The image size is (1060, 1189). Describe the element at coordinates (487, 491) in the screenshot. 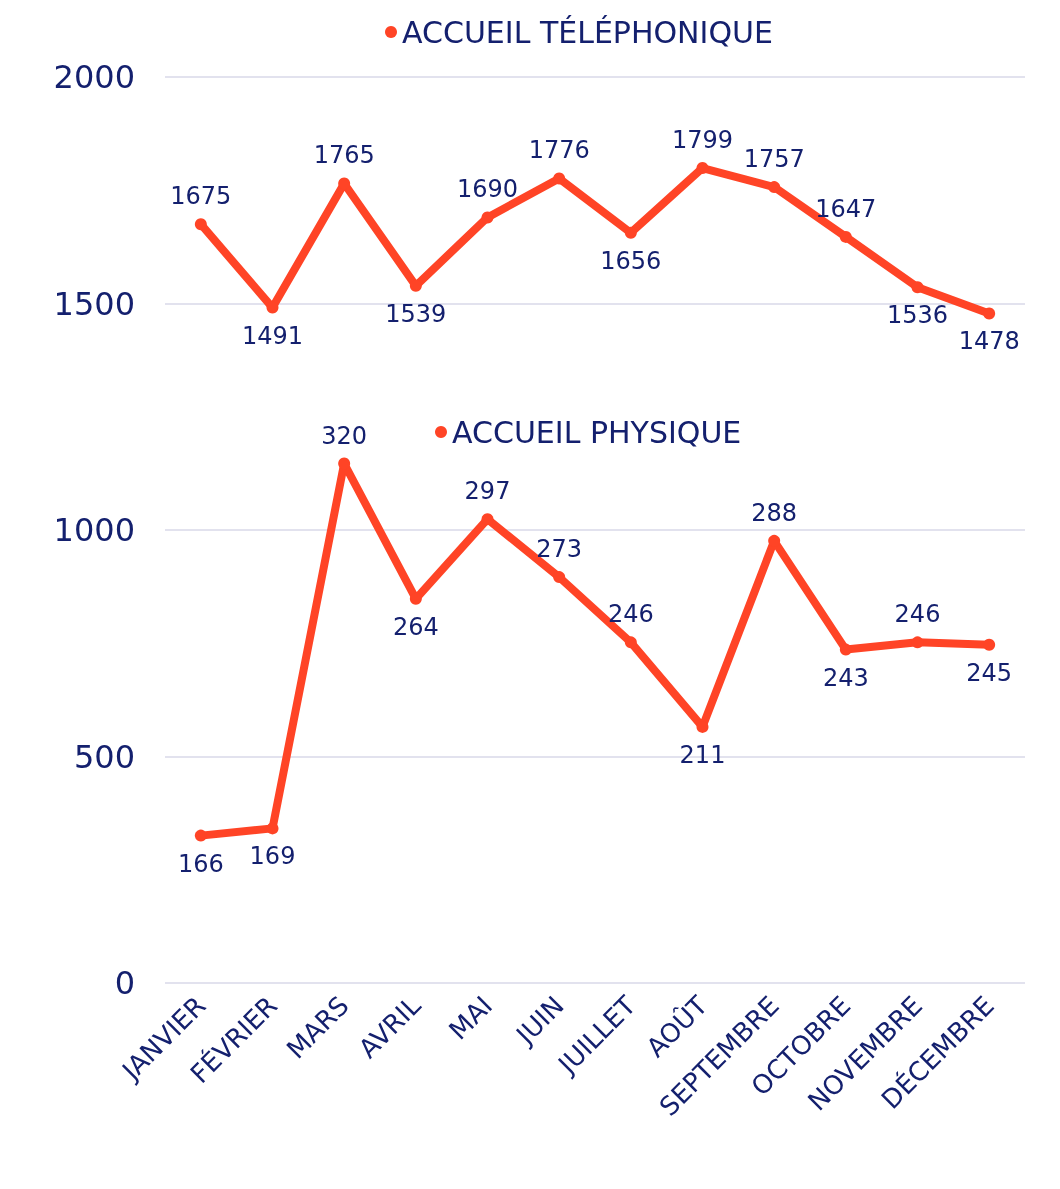

I see `data-label: 297` at that location.